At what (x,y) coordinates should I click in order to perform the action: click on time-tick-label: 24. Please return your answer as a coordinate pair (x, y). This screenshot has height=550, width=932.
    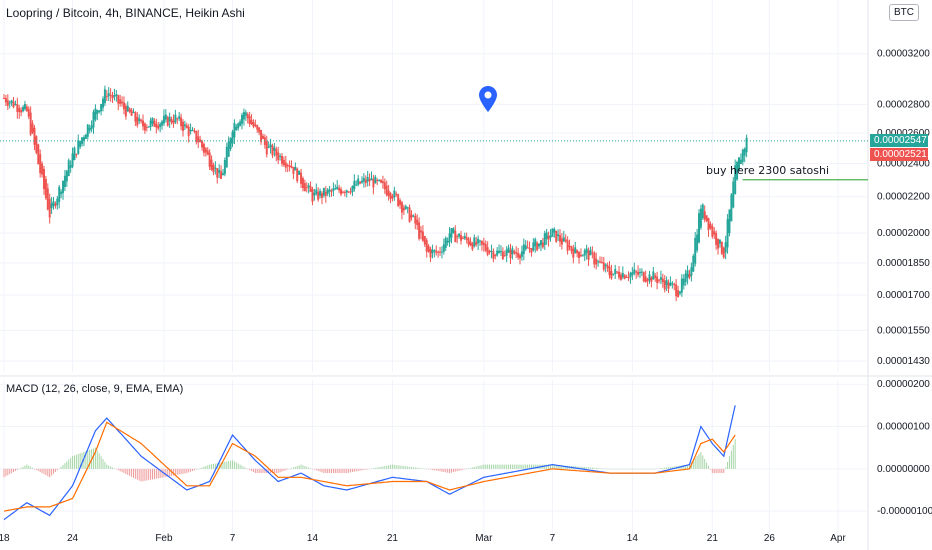
    Looking at the image, I should click on (73, 538).